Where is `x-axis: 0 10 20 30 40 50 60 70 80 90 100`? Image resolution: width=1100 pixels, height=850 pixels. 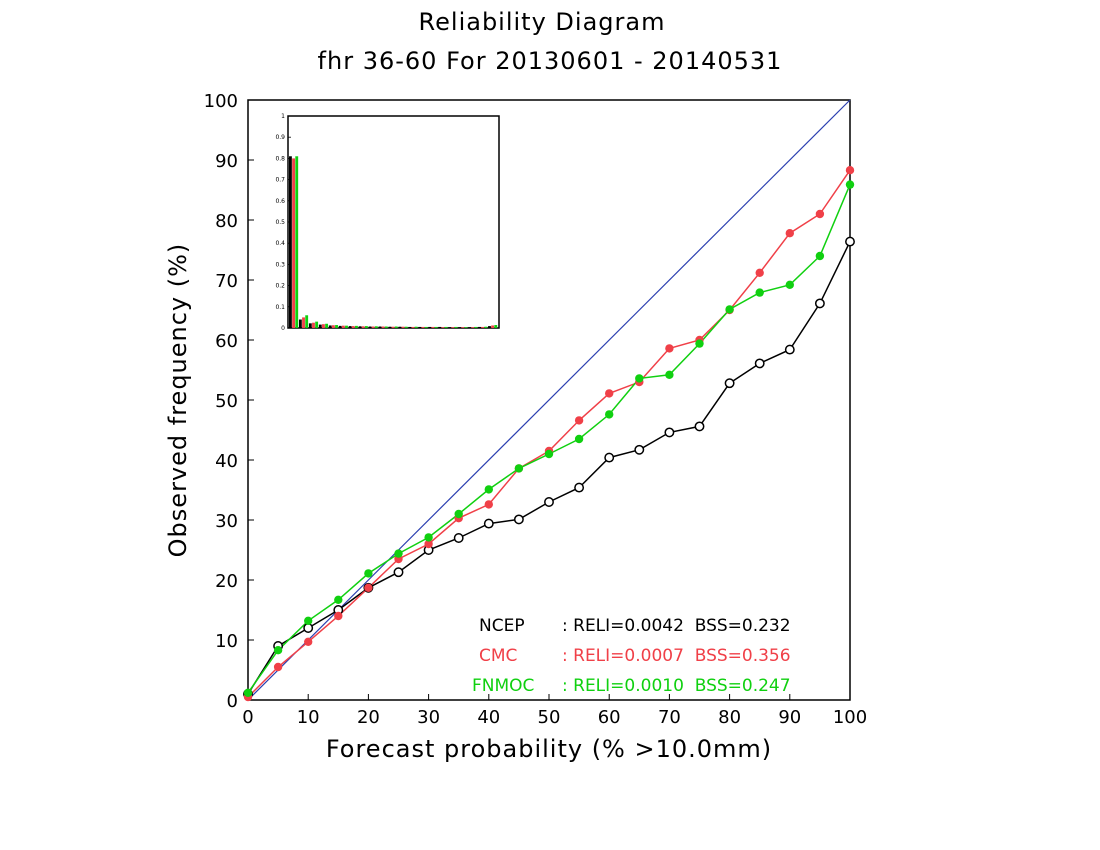
x-axis: 0 10 20 30 40 50 60 70 80 90 100 is located at coordinates (554, 711).